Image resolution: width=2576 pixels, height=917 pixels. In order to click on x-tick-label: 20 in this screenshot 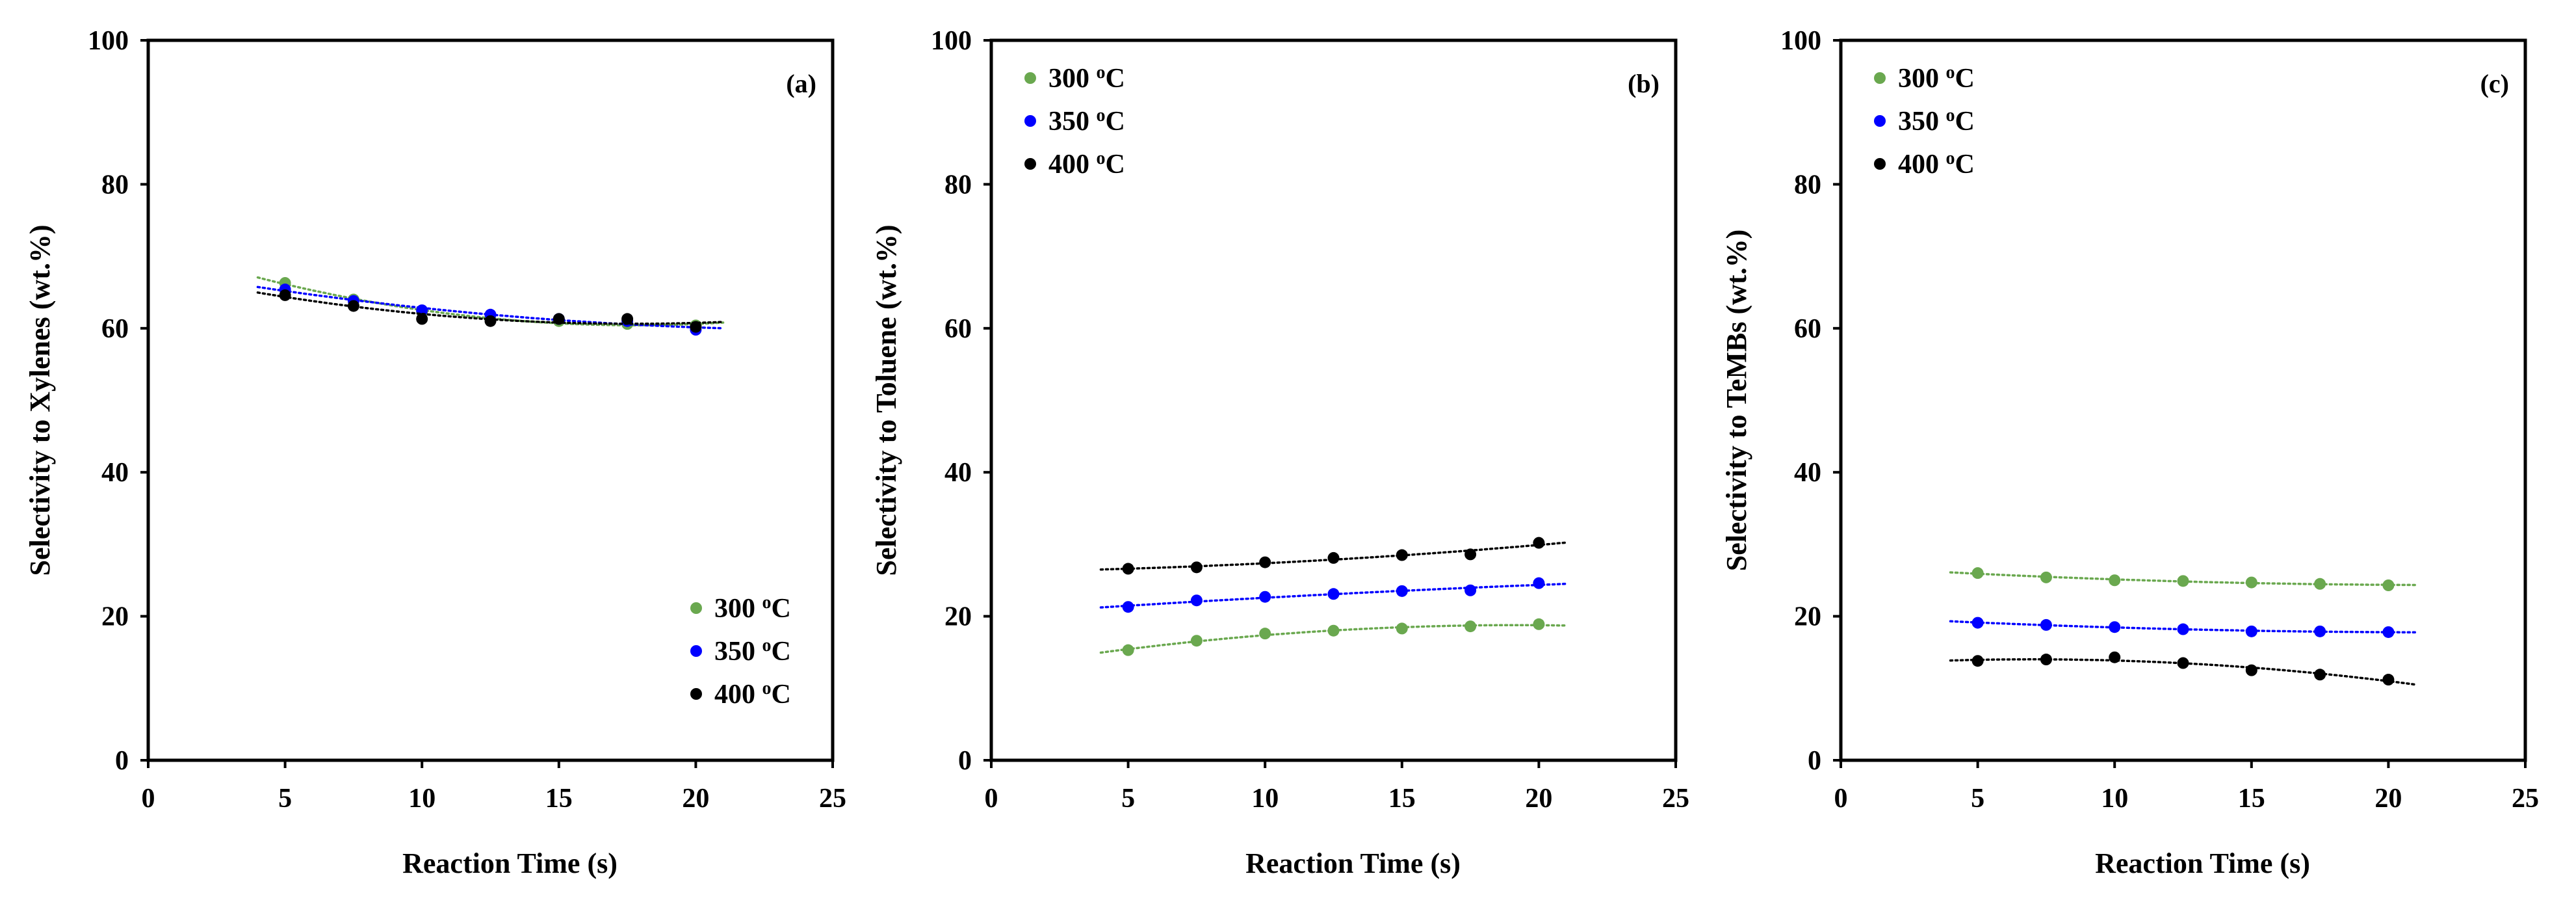, I will do `click(695, 799)`.